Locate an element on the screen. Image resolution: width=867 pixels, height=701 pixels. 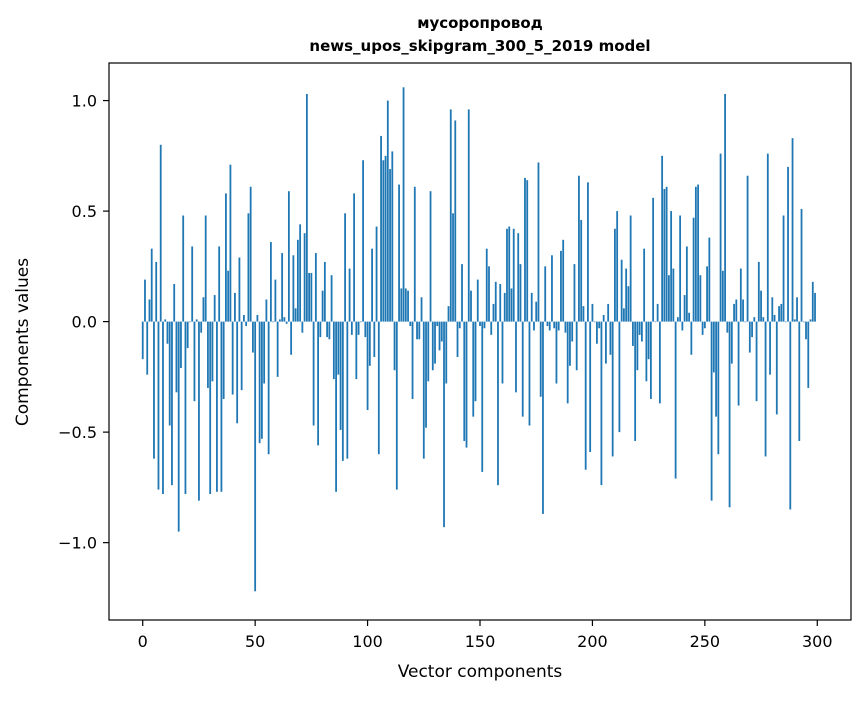
y-tick-label-2: 0.0 is located at coordinates (84, 322).